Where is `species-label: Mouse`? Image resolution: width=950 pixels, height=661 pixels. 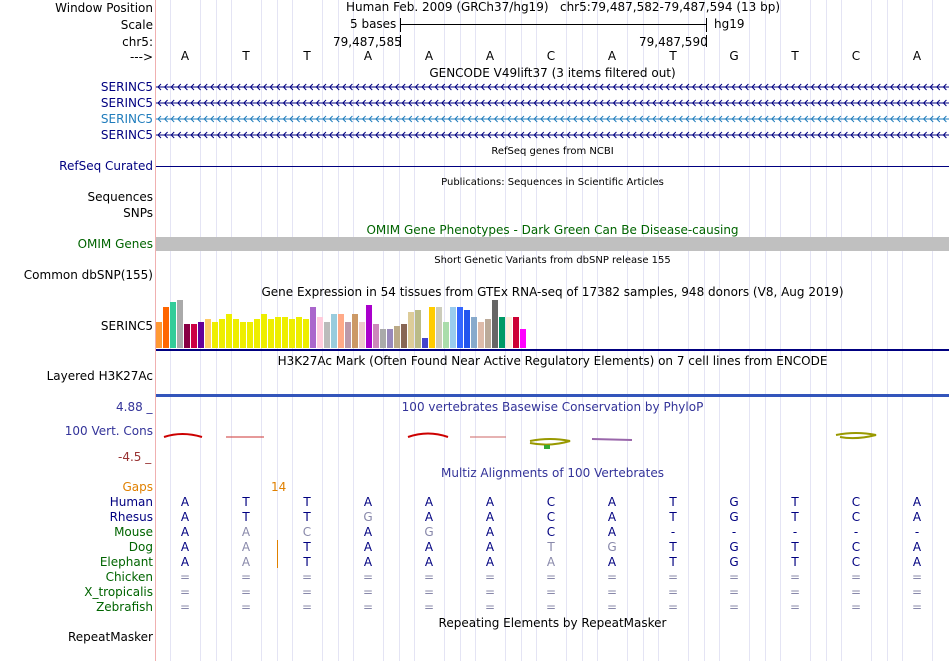
species-label: Mouse is located at coordinates (133, 532).